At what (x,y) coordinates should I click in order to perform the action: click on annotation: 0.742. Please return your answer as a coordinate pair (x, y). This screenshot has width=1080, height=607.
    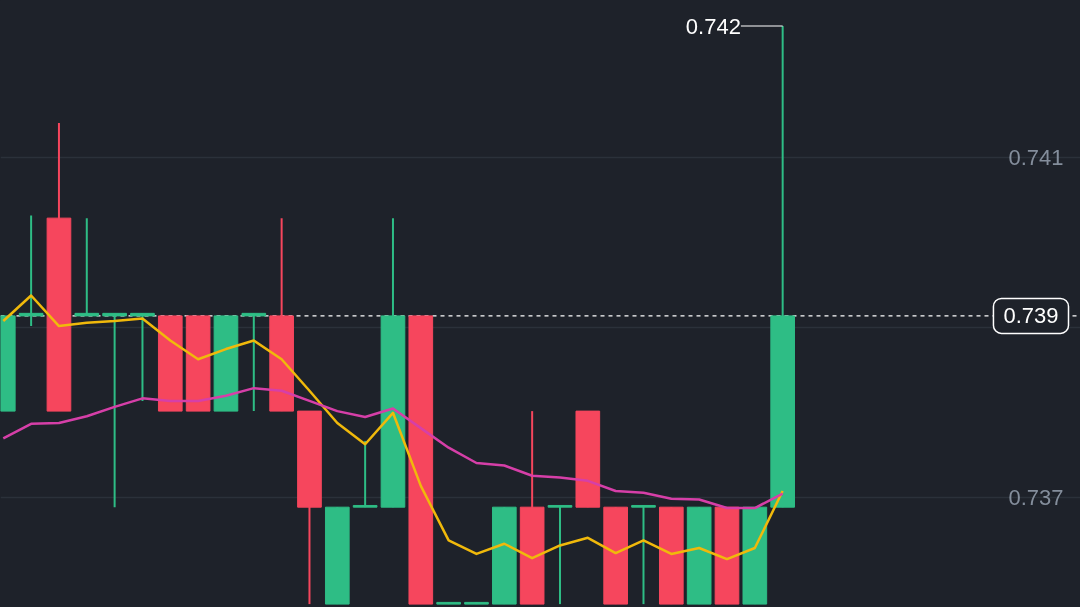
    Looking at the image, I should click on (713, 26).